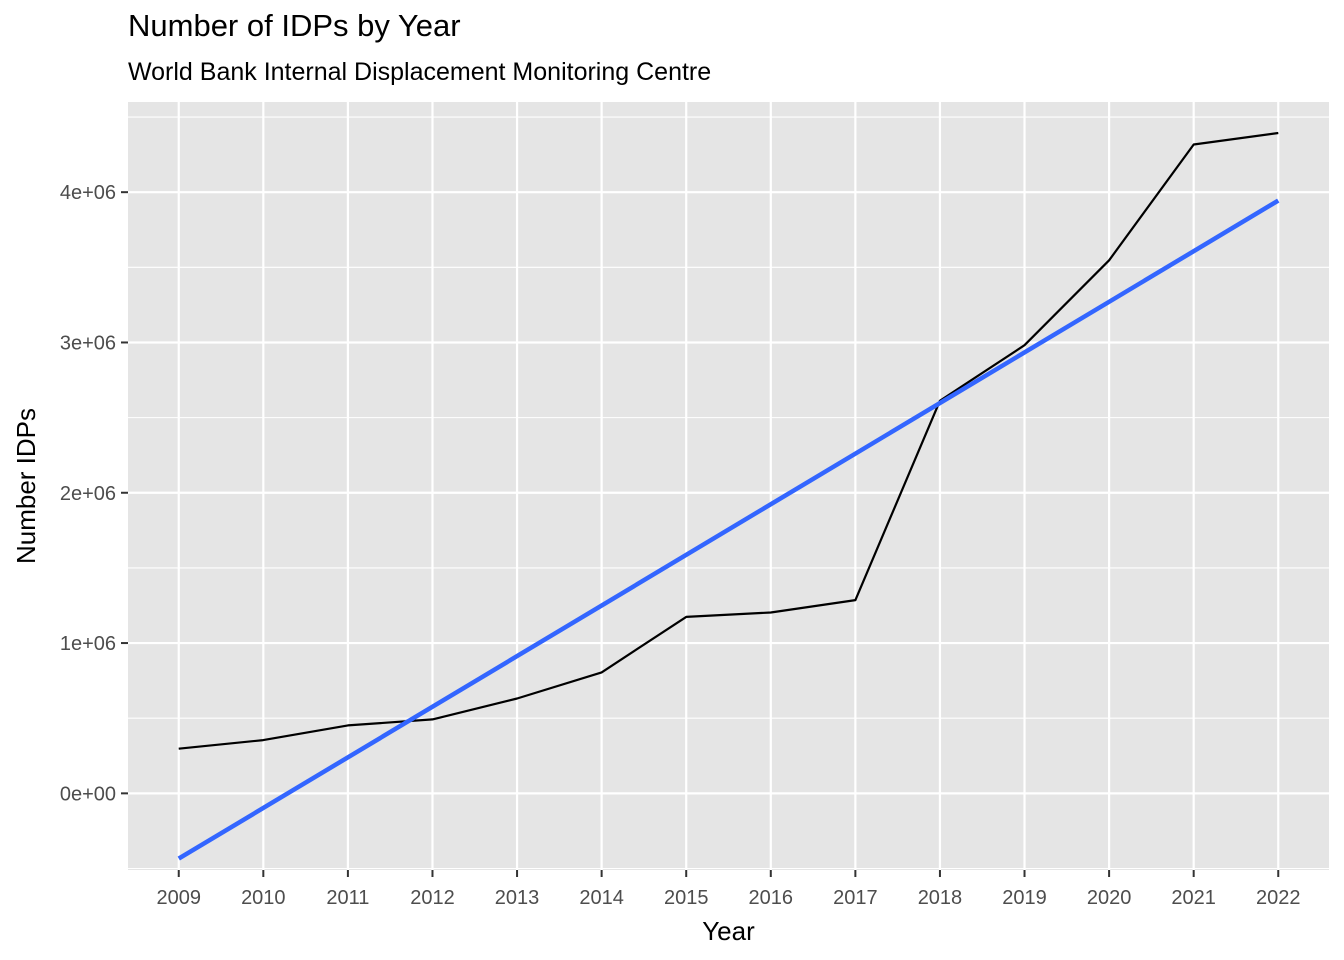 Image resolution: width=1344 pixels, height=960 pixels. What do you see at coordinates (517, 898) in the screenshot?
I see `x-tick-label: 2013` at bounding box center [517, 898].